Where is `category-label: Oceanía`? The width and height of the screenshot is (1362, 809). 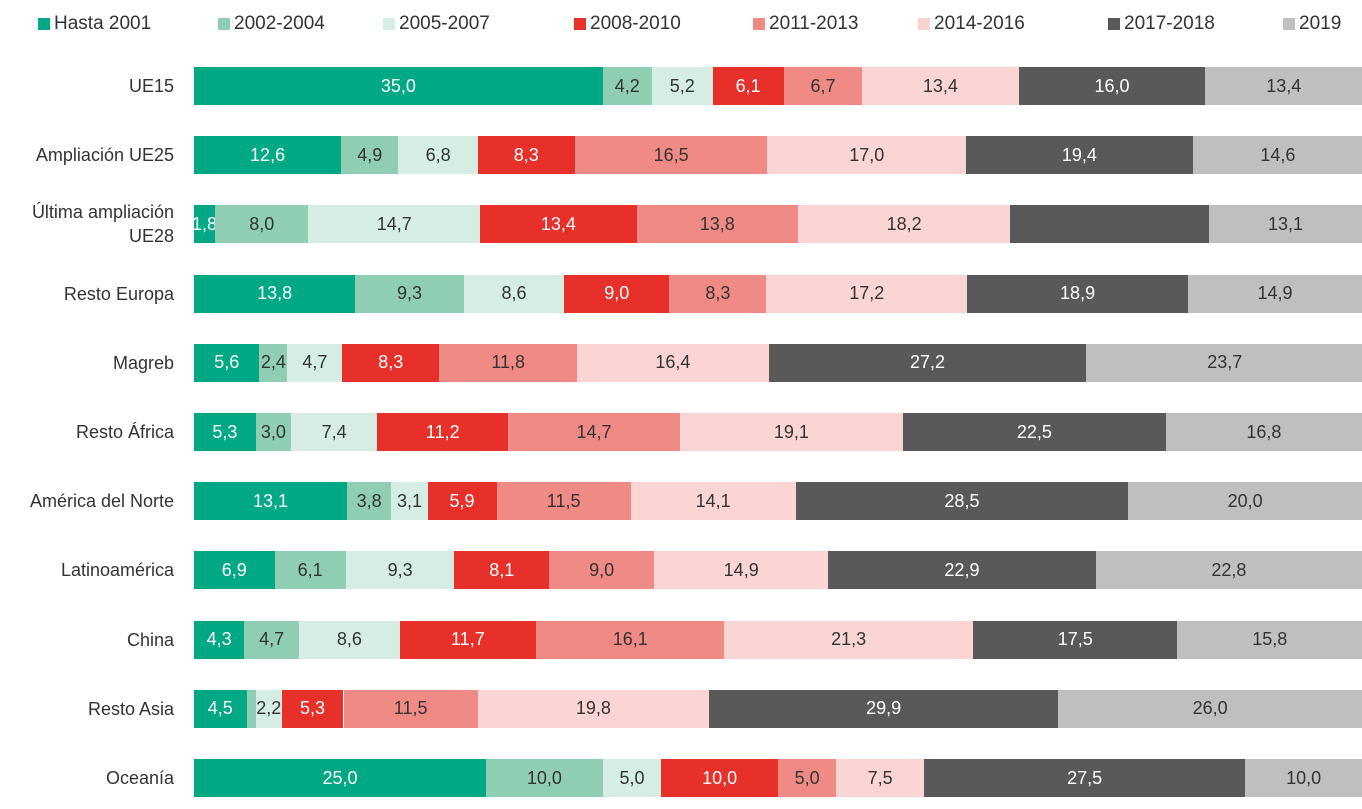
category-label: Oceanía is located at coordinates (139, 778).